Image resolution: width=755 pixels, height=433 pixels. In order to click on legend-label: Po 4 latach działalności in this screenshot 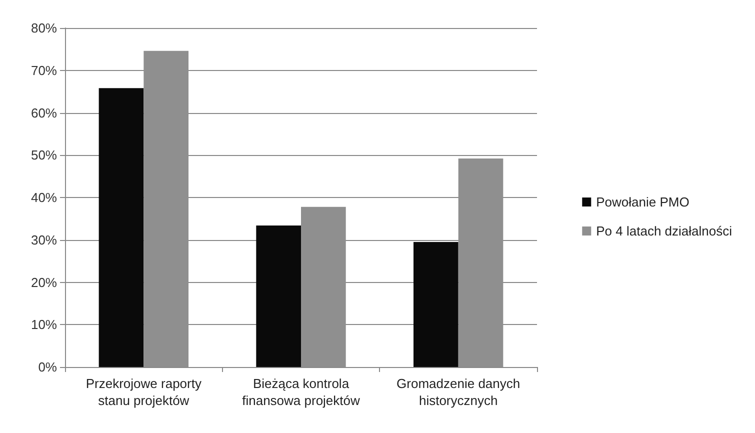, I will do `click(664, 231)`.